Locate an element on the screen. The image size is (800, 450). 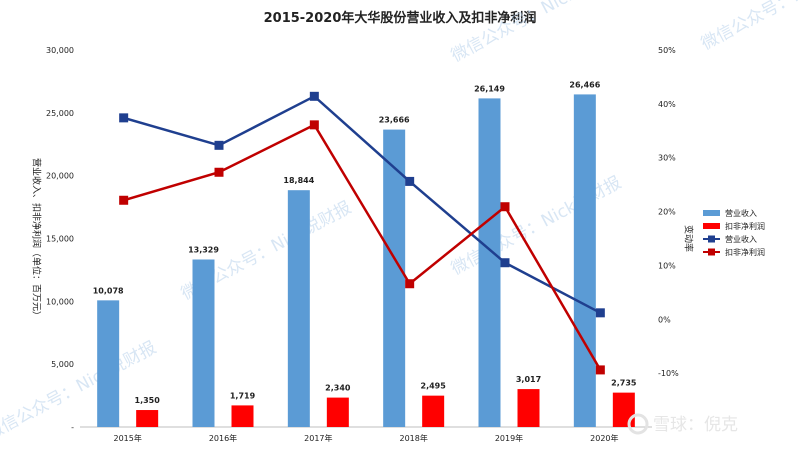
logo: 雪球：倪克 is located at coordinates (682, 424).